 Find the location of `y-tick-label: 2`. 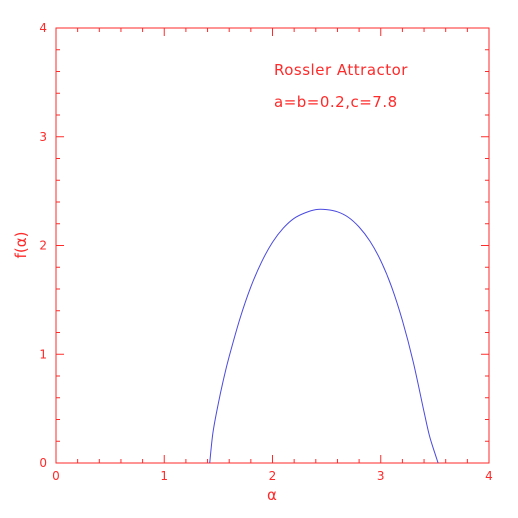

y-tick-label: 2 is located at coordinates (43, 246).